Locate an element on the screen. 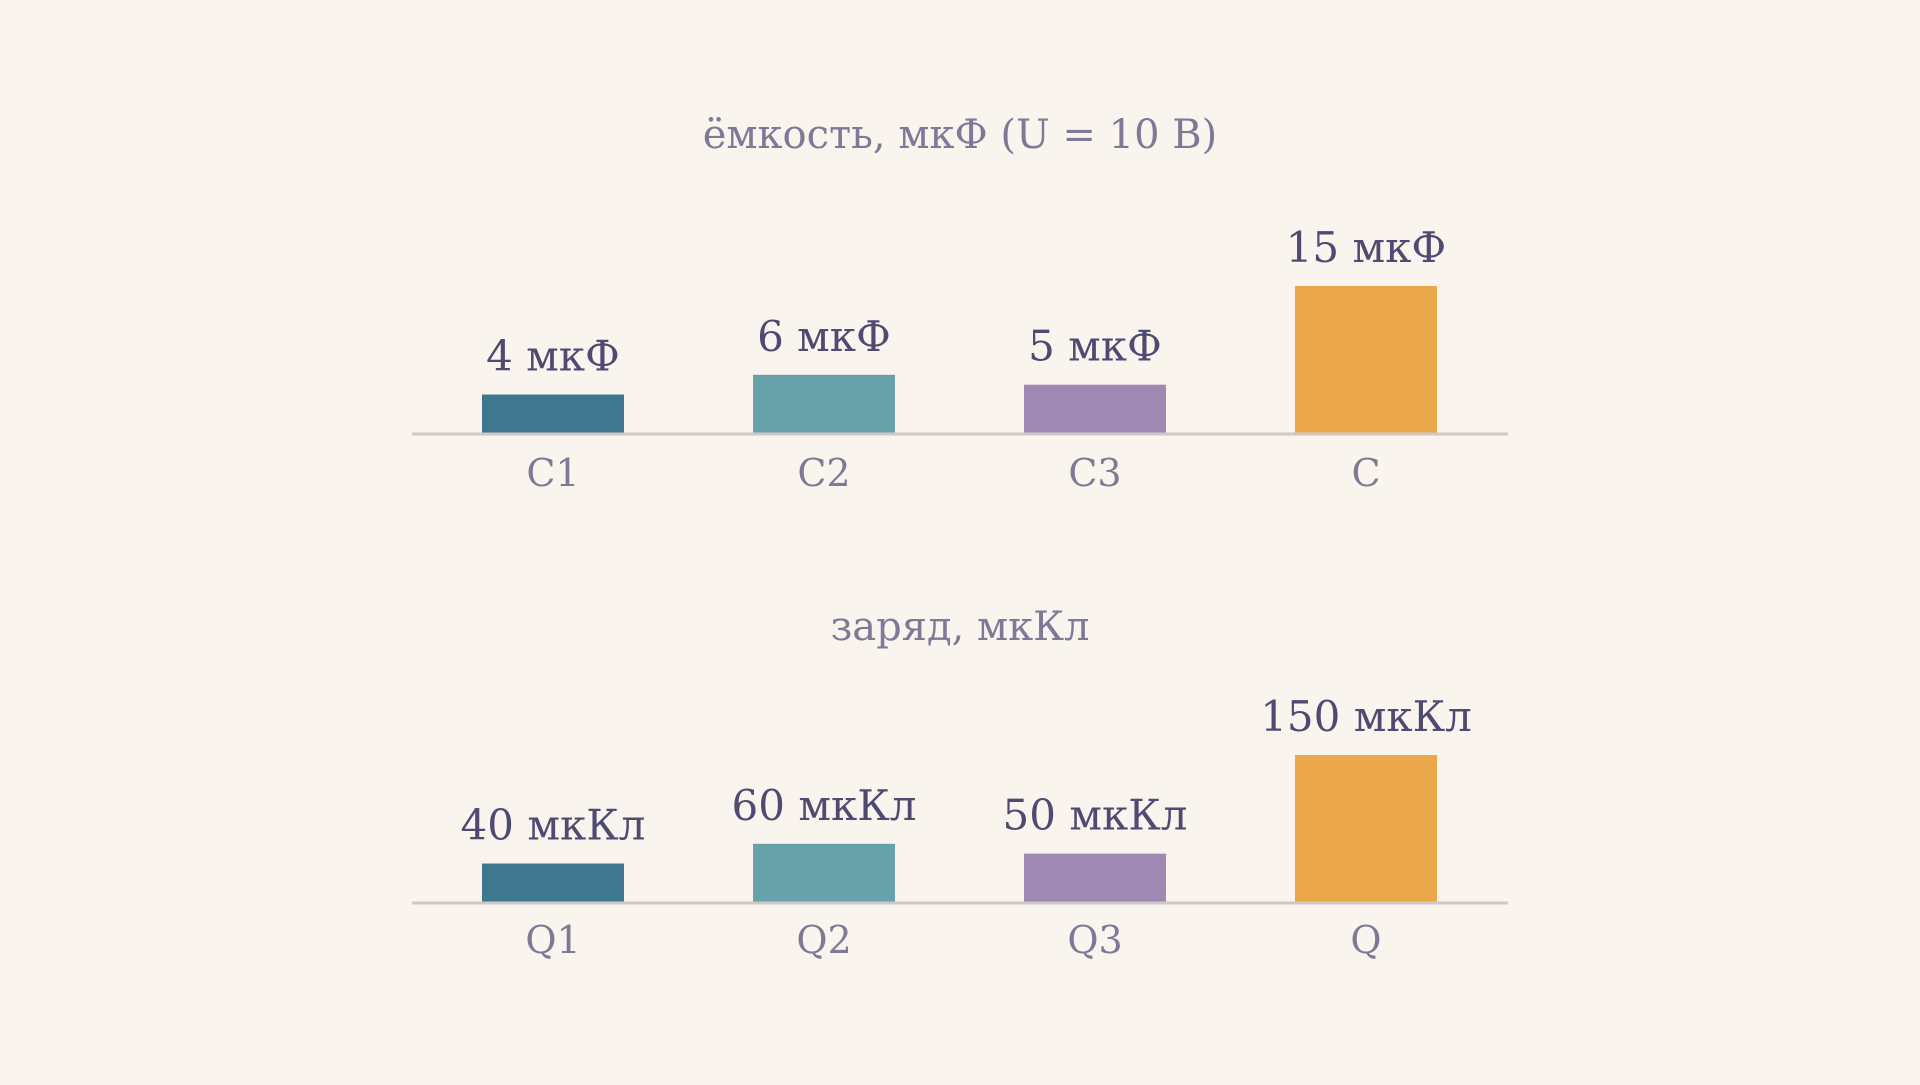 The width and height of the screenshot is (1920, 1085). charge-value-label-q: 150 мкКл is located at coordinates (1366, 716).